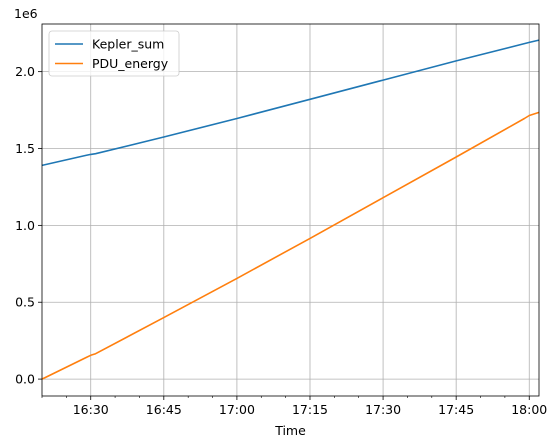 This screenshot has width=559, height=448. What do you see at coordinates (25, 148) in the screenshot?
I see `y-tick-label: 1.5` at bounding box center [25, 148].